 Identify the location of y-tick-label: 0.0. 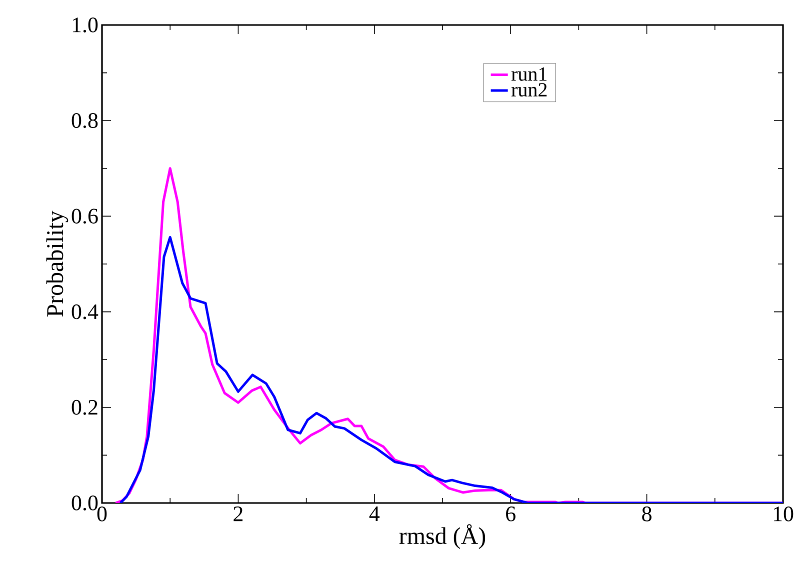
(85, 503).